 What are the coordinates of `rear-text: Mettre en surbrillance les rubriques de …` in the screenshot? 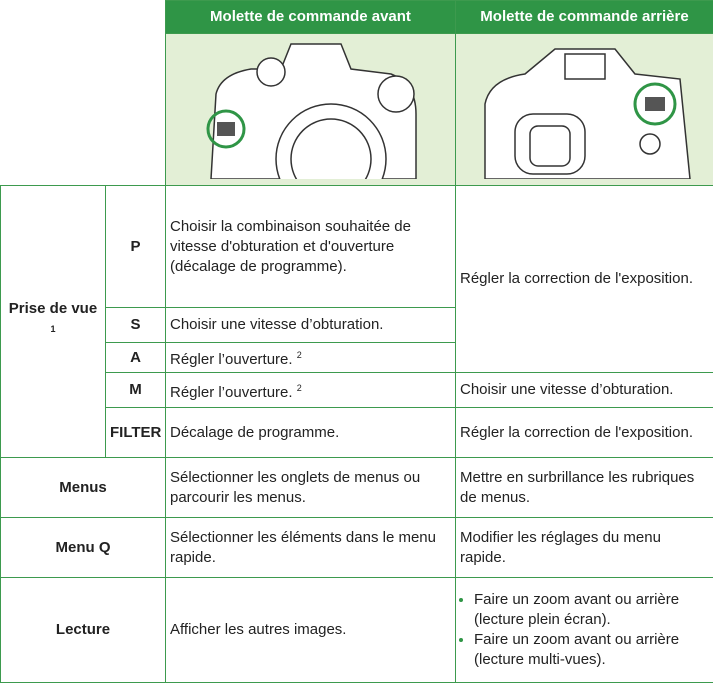 It's located at (584, 487).